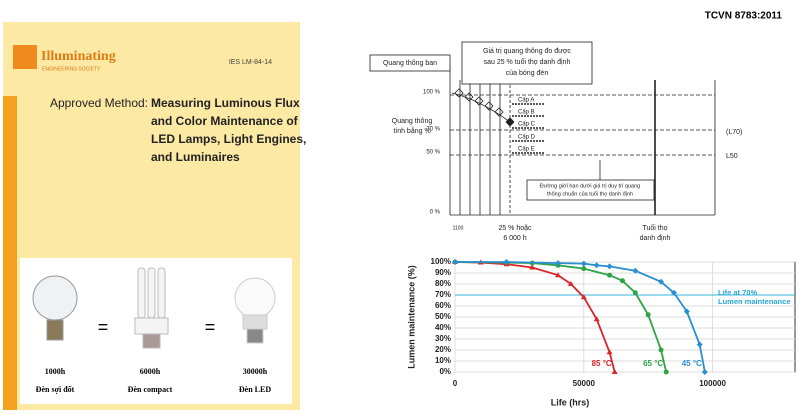 The image size is (800, 414). I want to click on logo-text: Illuminating, so click(78, 56).